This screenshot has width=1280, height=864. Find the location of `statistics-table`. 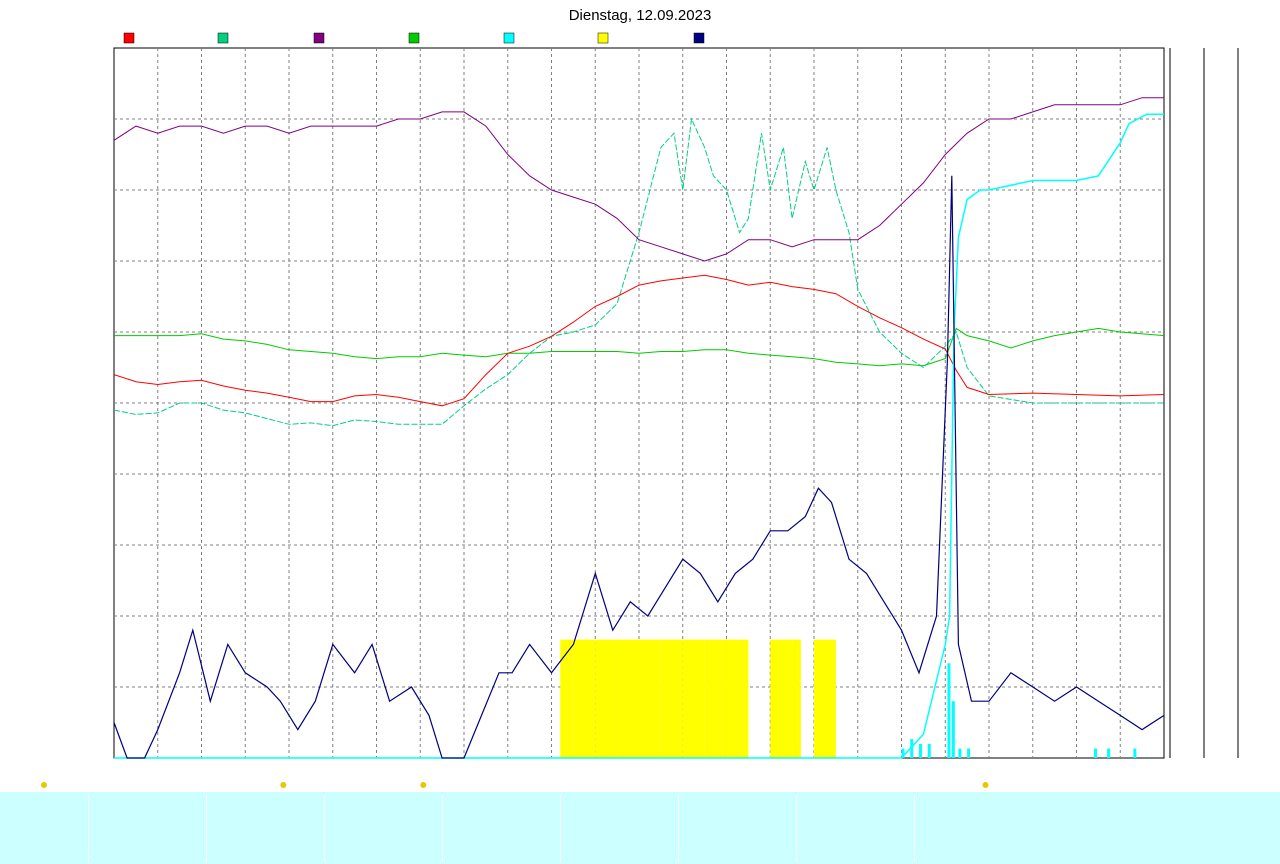

statistics-table is located at coordinates (640, 828).